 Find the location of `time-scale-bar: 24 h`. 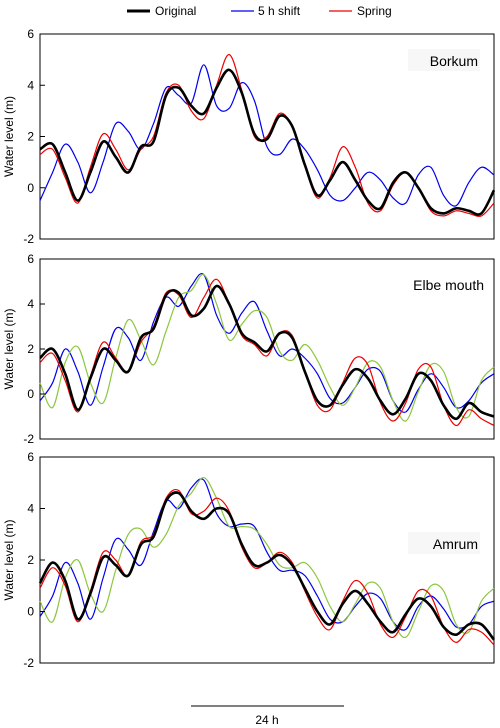

time-scale-bar: 24 h is located at coordinates (267, 716).